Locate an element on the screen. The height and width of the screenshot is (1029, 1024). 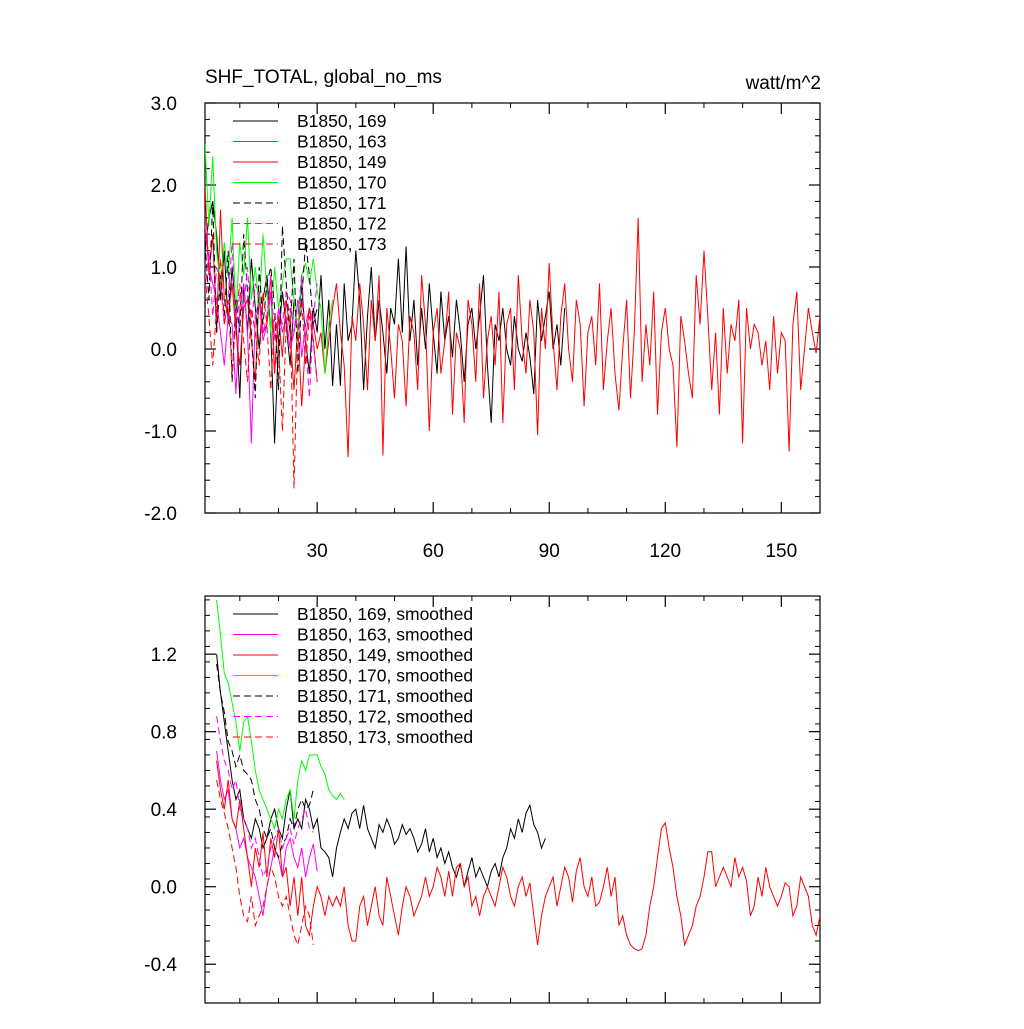
legend-entry: B1850, 169, smoothed is located at coordinates (385, 614).